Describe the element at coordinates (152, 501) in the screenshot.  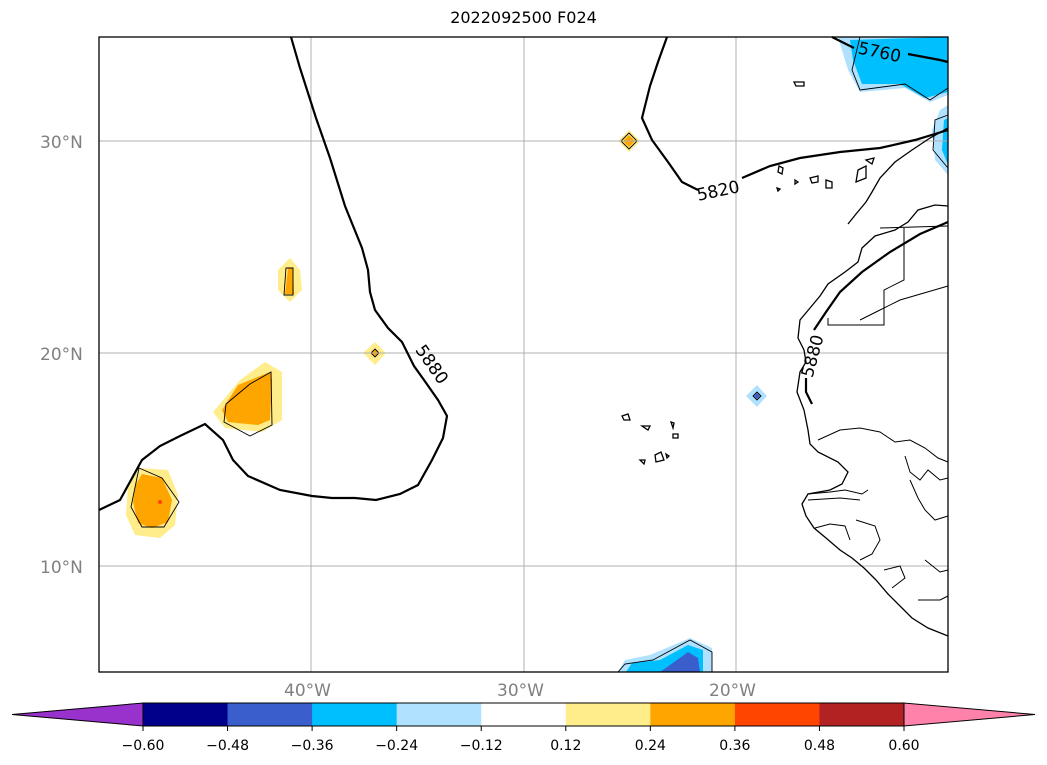
I see `anomaly-patch-5-core` at that location.